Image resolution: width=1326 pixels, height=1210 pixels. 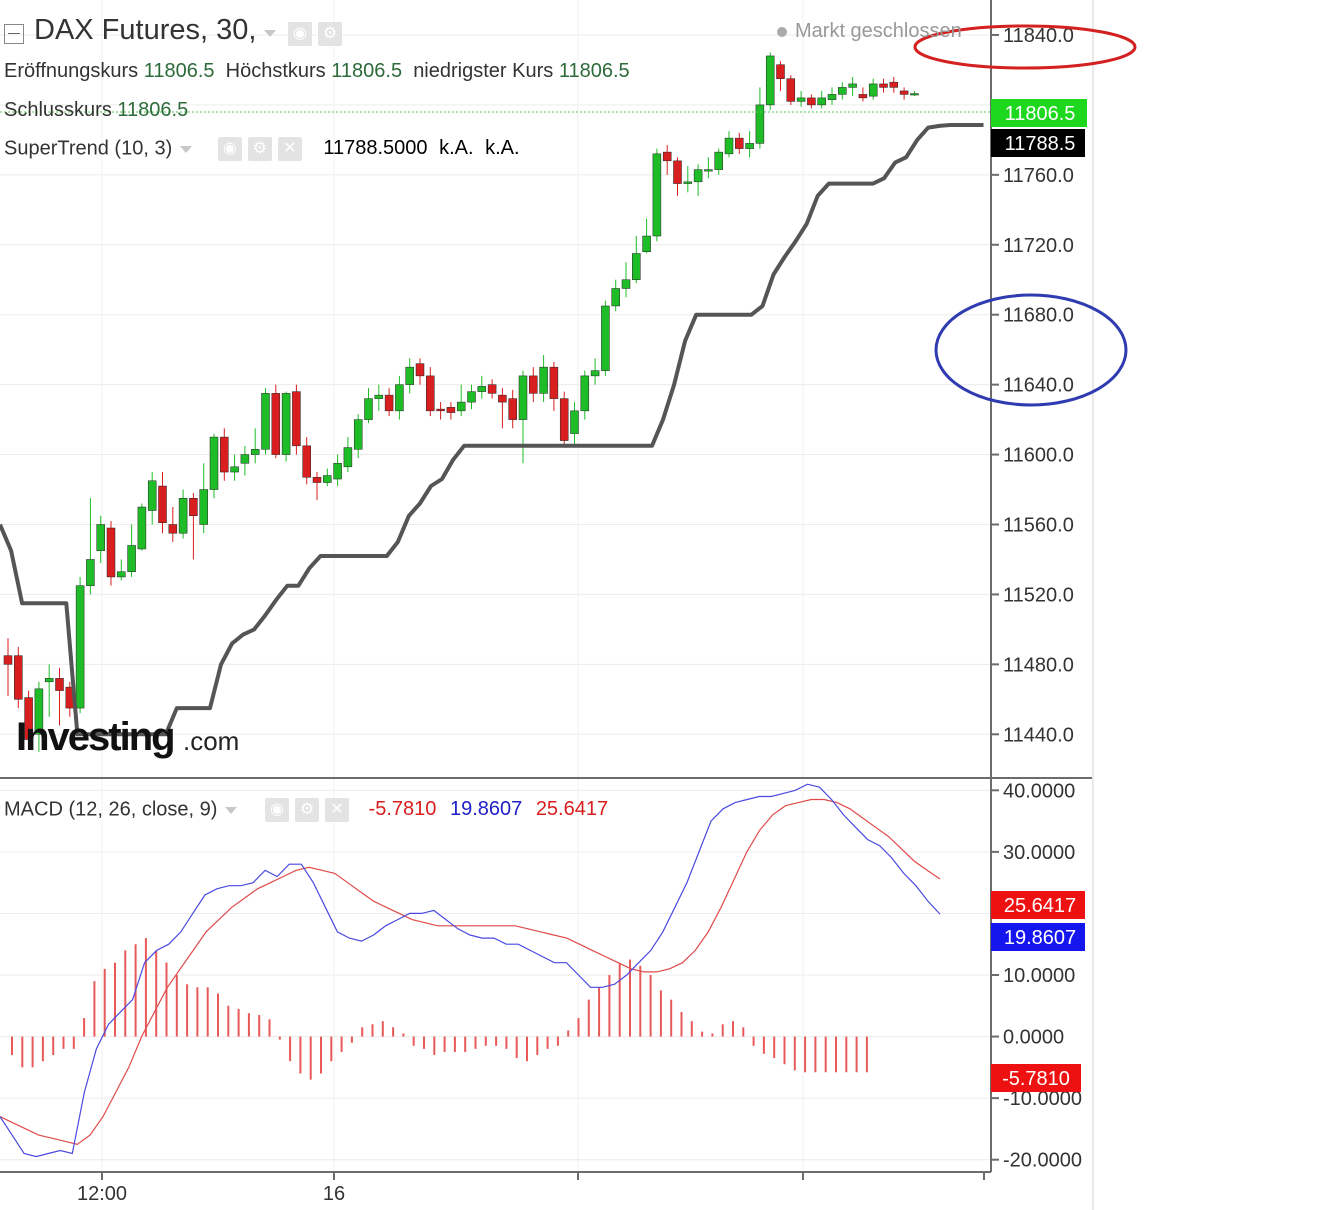 I want to click on low-label: niedrigster Kurs, so click(x=483, y=71).